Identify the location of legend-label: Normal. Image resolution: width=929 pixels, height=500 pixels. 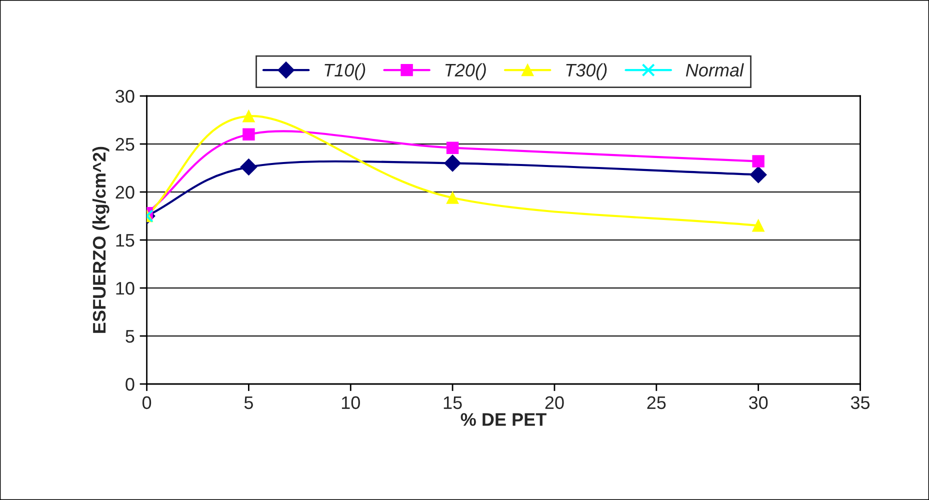
(715, 70).